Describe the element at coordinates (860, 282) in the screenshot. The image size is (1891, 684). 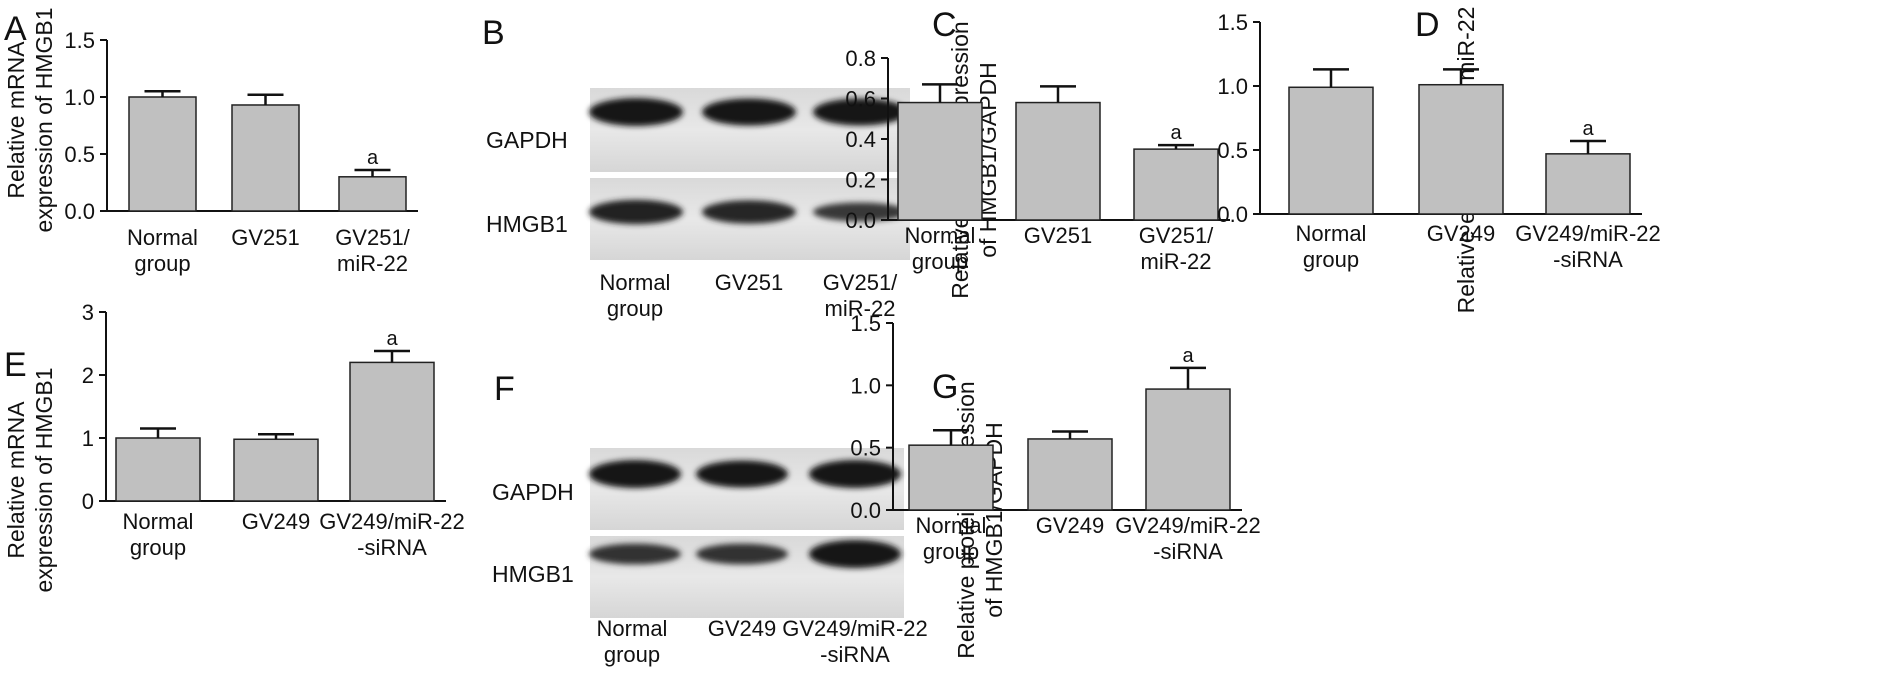
I see `svg-text: GV251/` at that location.